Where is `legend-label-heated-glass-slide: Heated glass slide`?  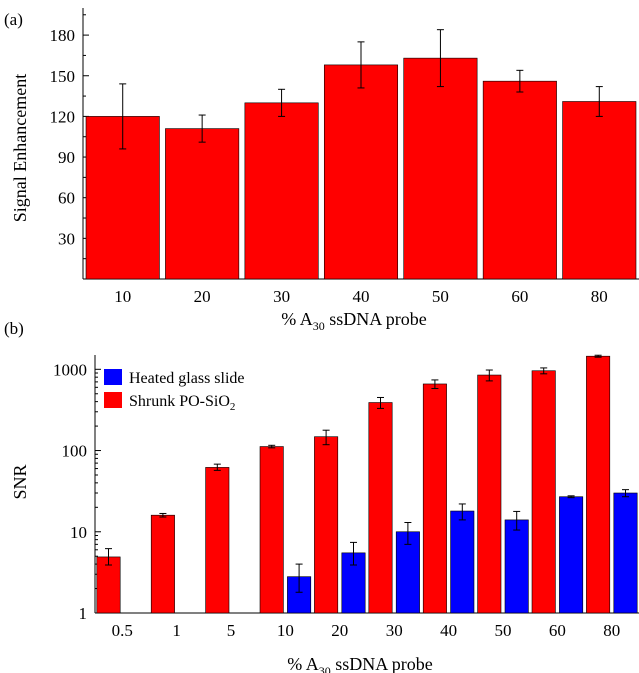
legend-label-heated-glass-slide: Heated glass slide is located at coordinates (187, 378).